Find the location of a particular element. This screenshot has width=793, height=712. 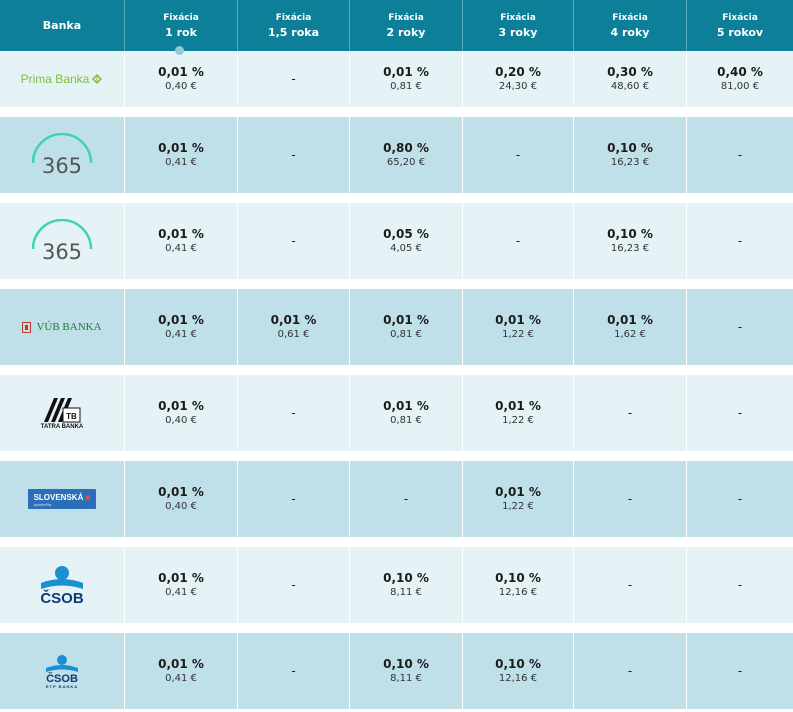

rate-value: 0,05 % is located at coordinates (406, 234).